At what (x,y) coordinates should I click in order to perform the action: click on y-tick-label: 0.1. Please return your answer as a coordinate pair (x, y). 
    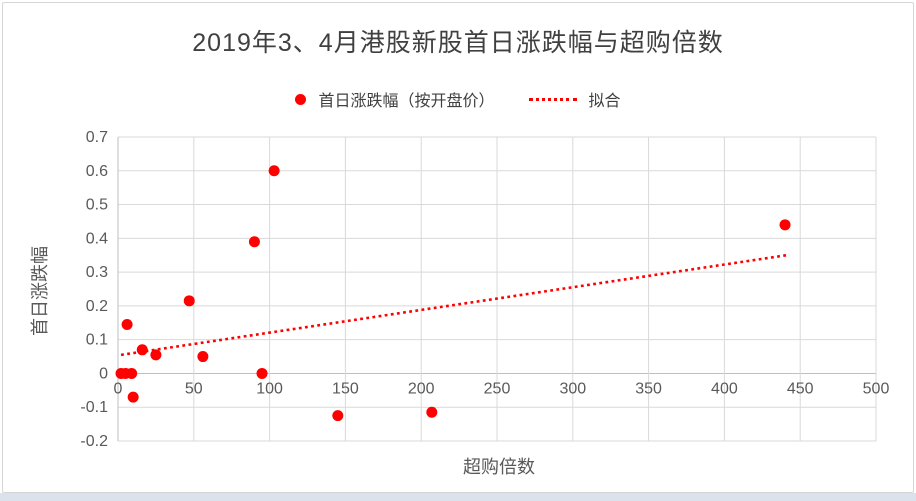
    Looking at the image, I should click on (97, 340).